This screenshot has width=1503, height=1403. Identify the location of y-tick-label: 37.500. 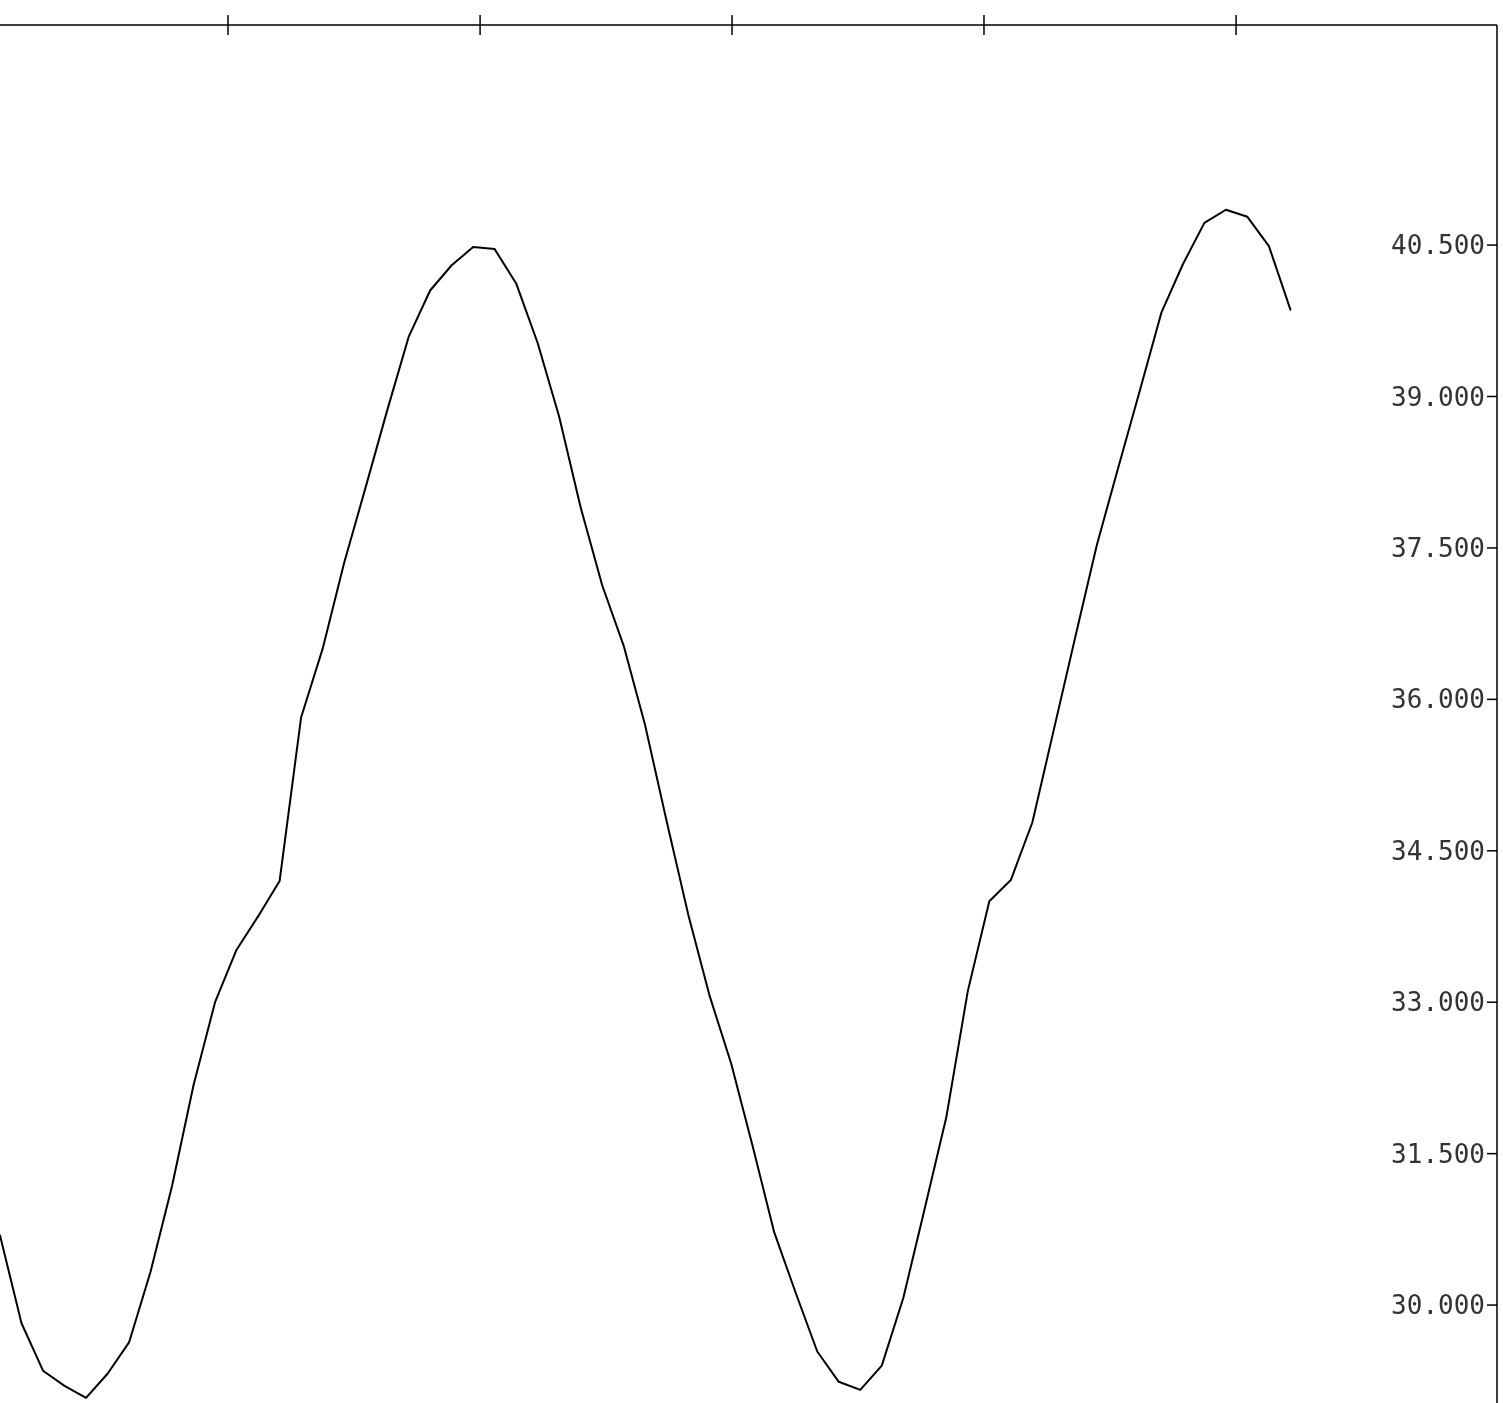
(1438, 548).